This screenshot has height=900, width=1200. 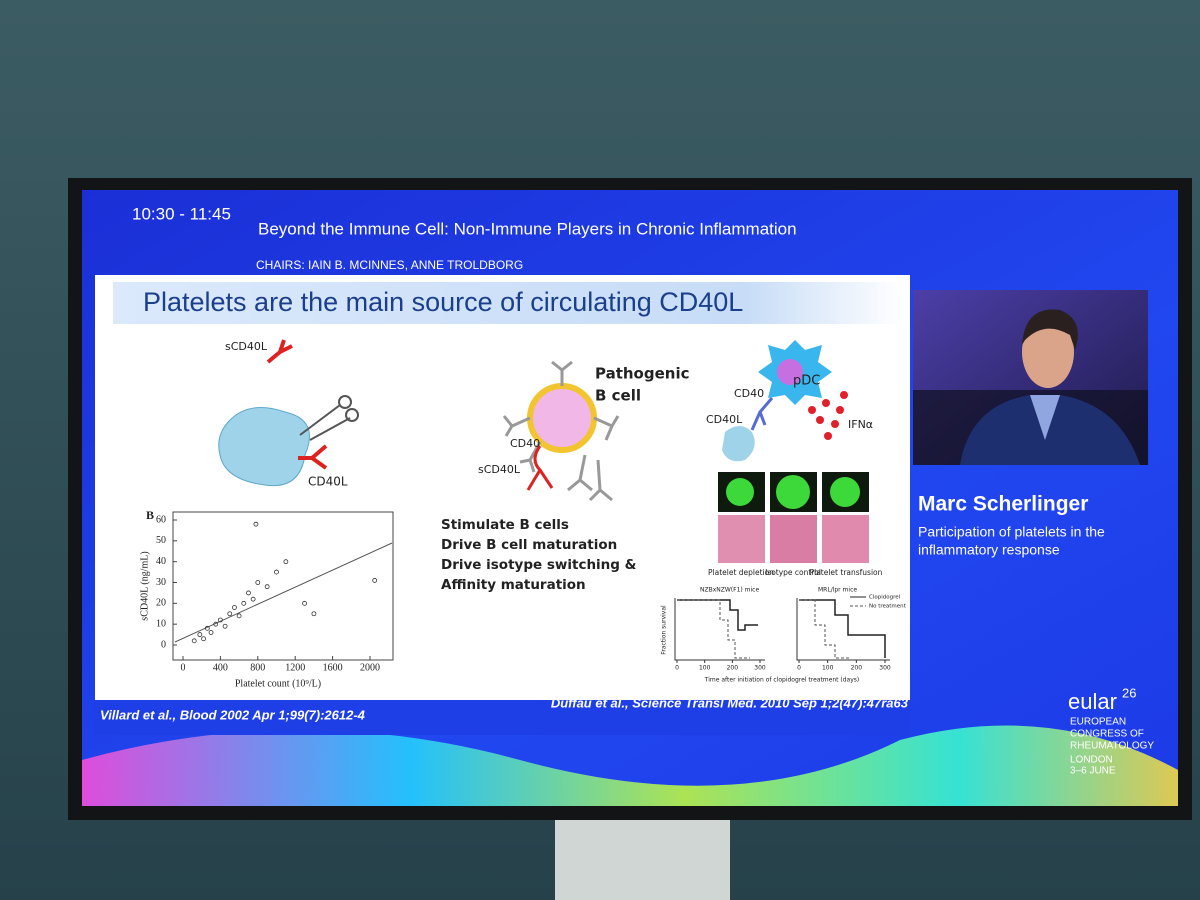 What do you see at coordinates (618, 396) in the screenshot?
I see `label: B cell` at bounding box center [618, 396].